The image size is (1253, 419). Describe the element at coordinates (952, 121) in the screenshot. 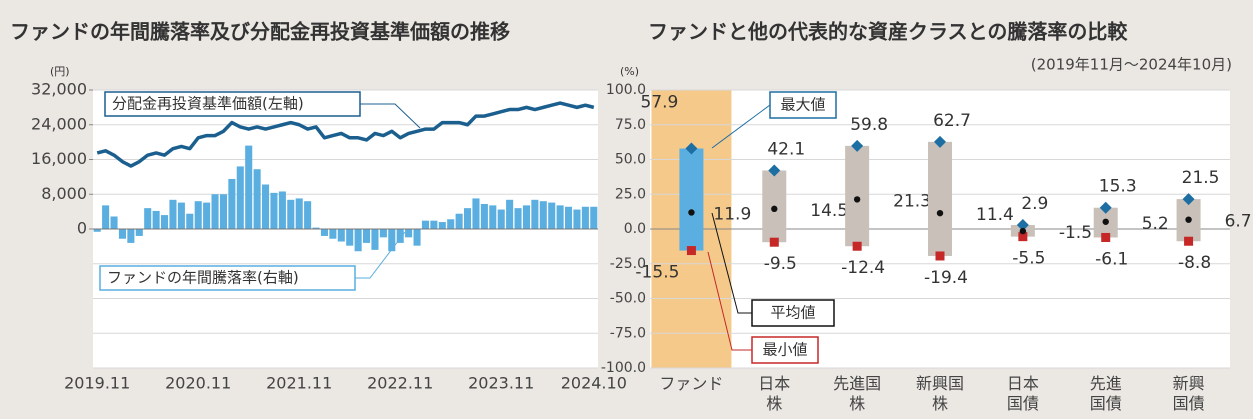

I see `max-label: 62.7` at that location.